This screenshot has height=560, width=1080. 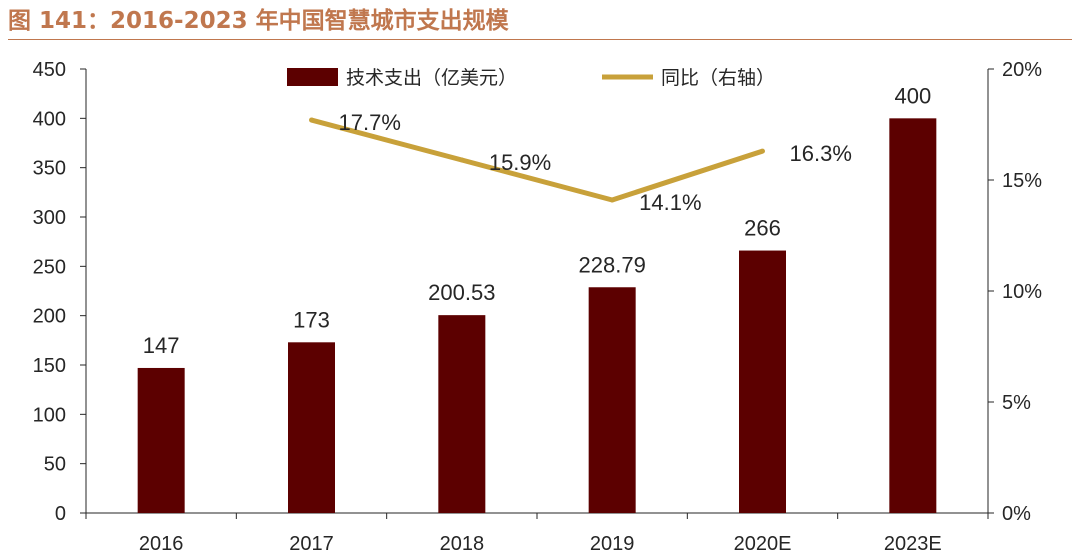 What do you see at coordinates (531, 78) in the screenshot?
I see `legend: 技术支出（亿美元） 同比（右轴）` at bounding box center [531, 78].